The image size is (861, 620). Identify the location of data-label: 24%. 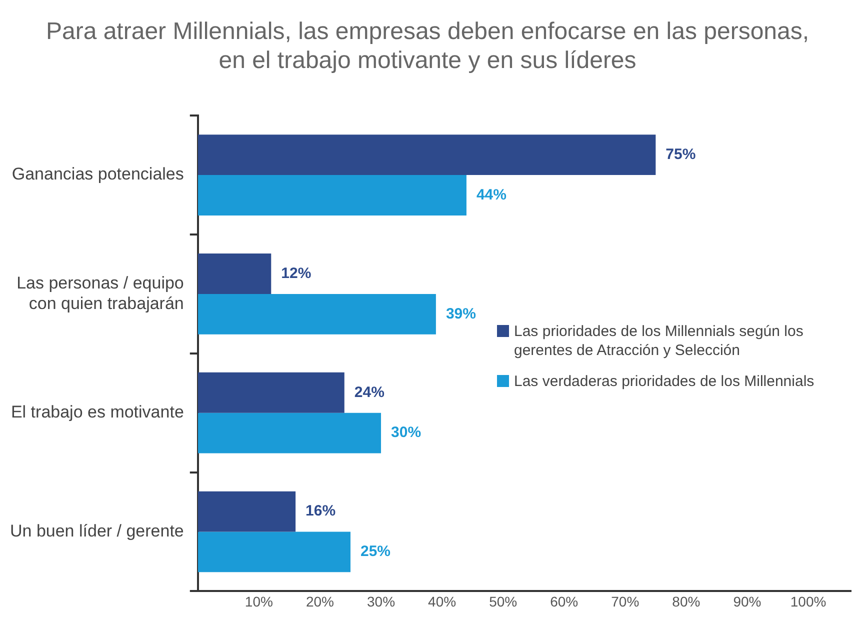
(369, 392).